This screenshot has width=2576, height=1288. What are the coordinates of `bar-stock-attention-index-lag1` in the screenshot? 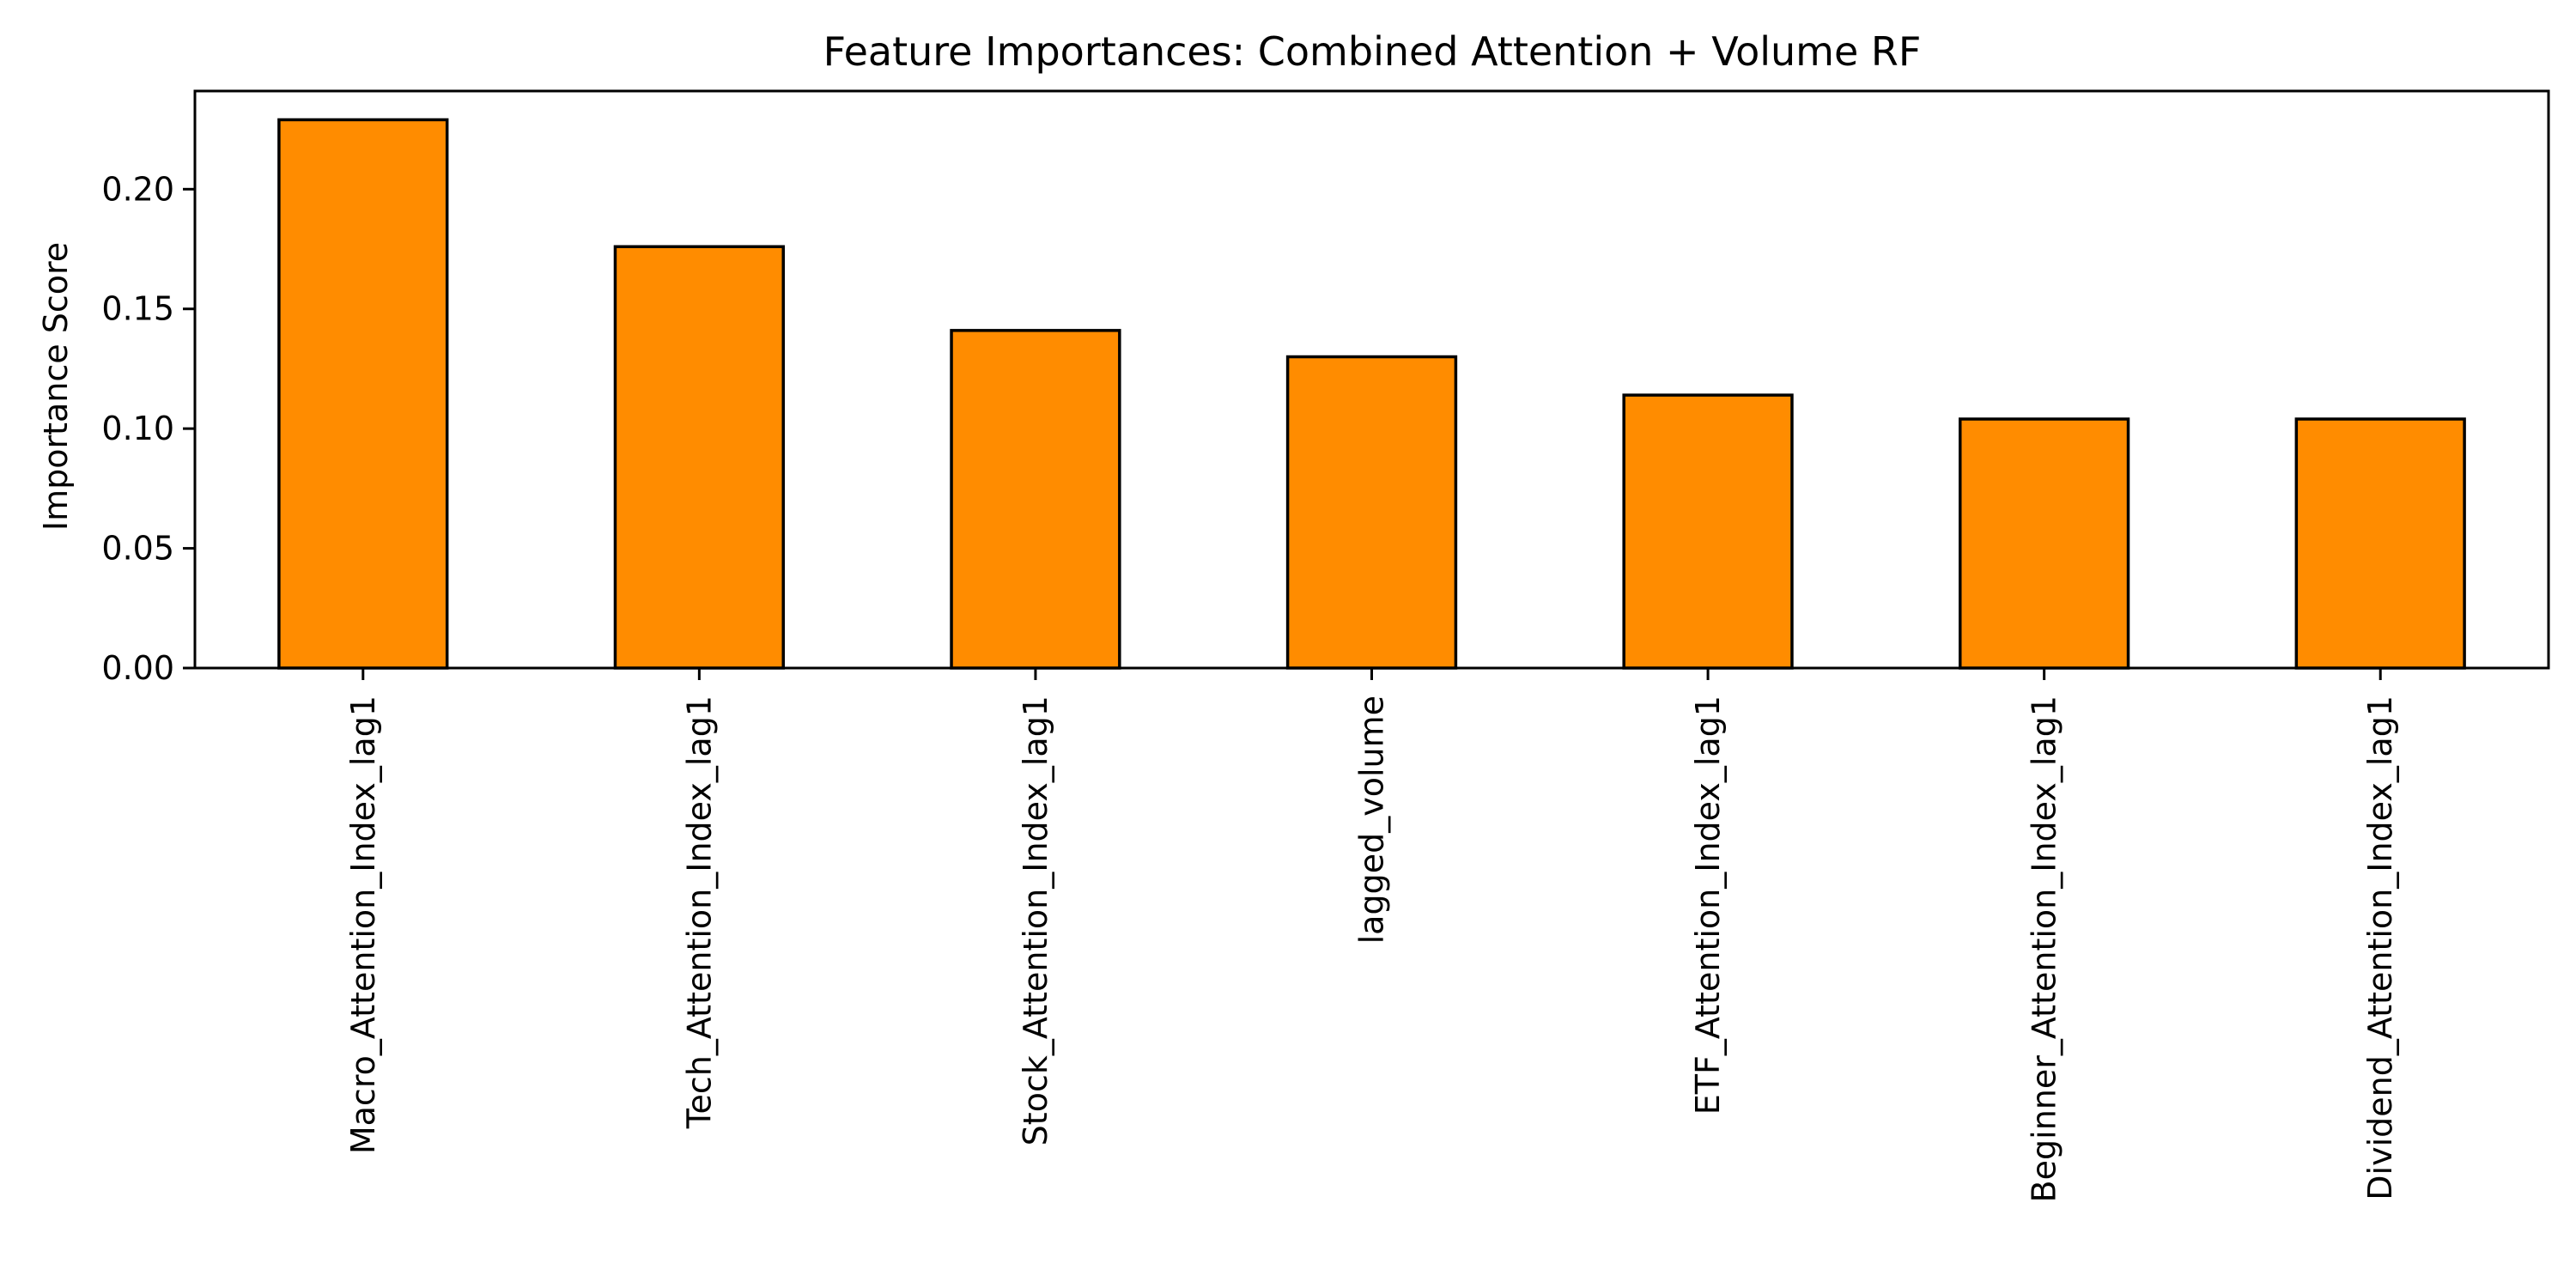 It's located at (1035, 499).